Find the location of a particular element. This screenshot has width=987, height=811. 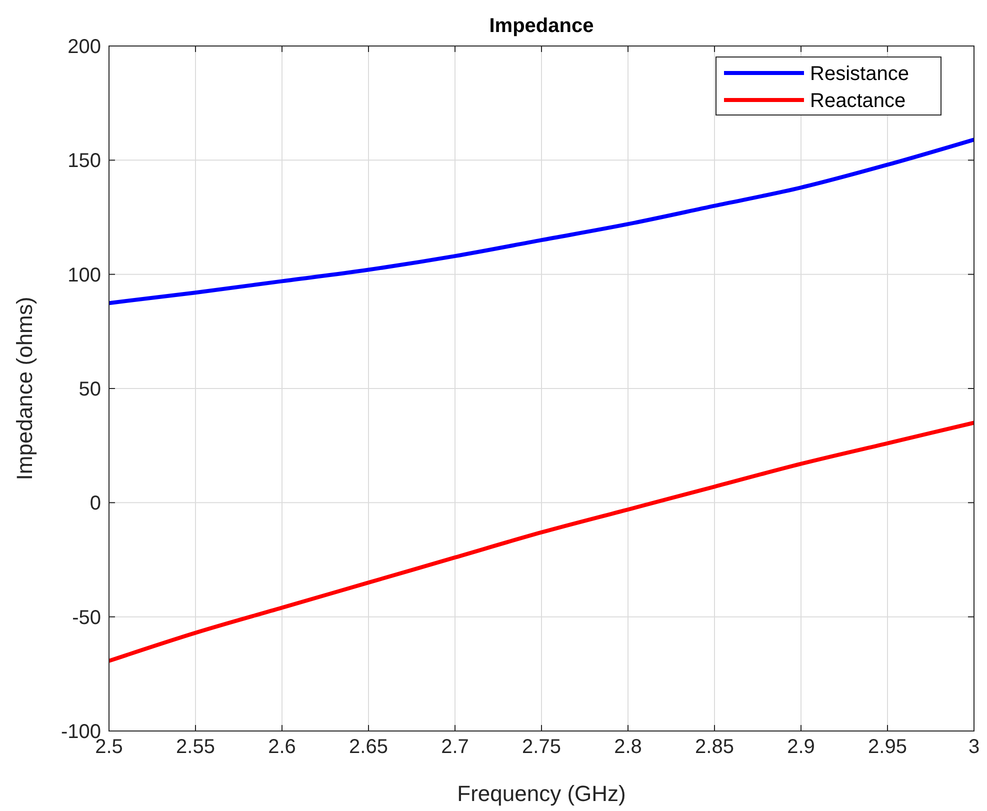

x-tick-label: 3 is located at coordinates (974, 747).